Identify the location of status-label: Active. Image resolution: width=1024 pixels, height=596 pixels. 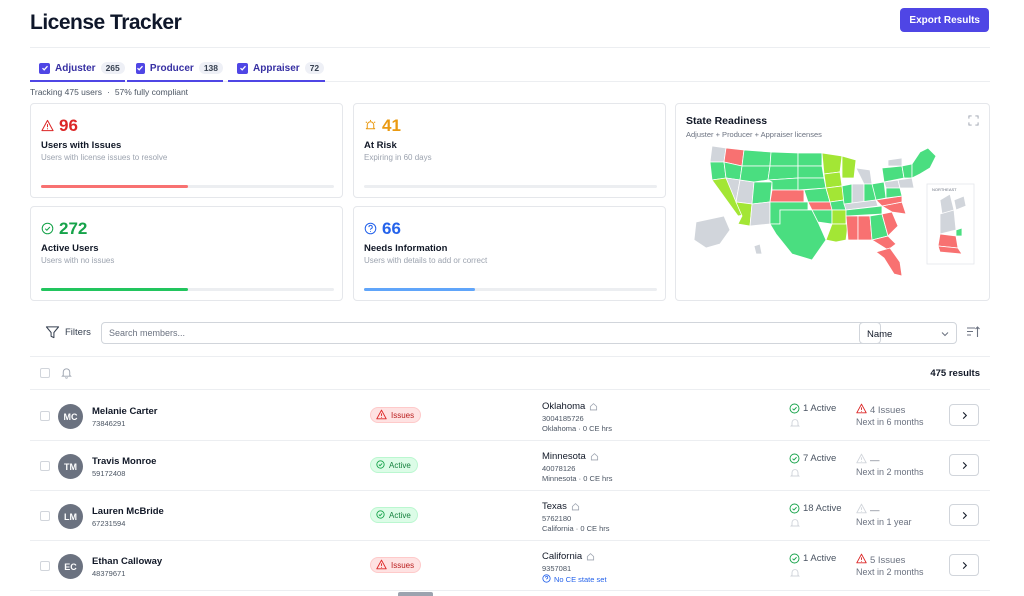
(400, 515).